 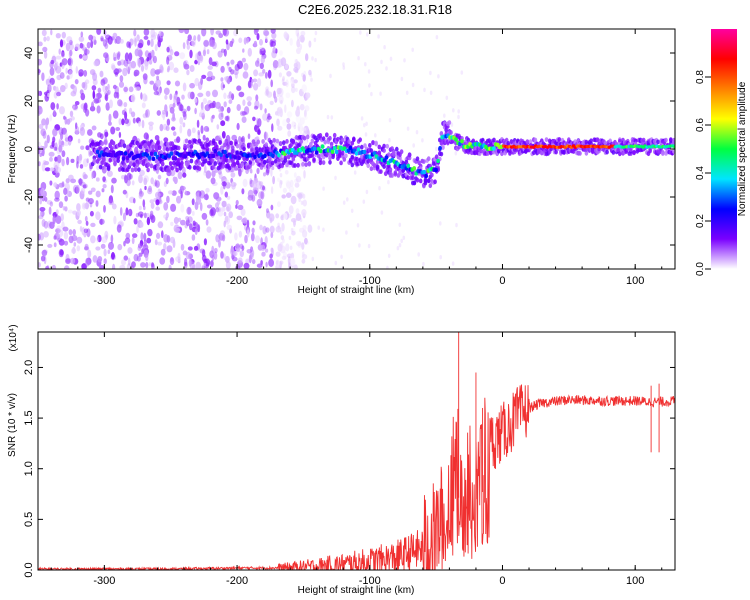 I want to click on colorbar-tick-label: 0.6, so click(x=700, y=125).